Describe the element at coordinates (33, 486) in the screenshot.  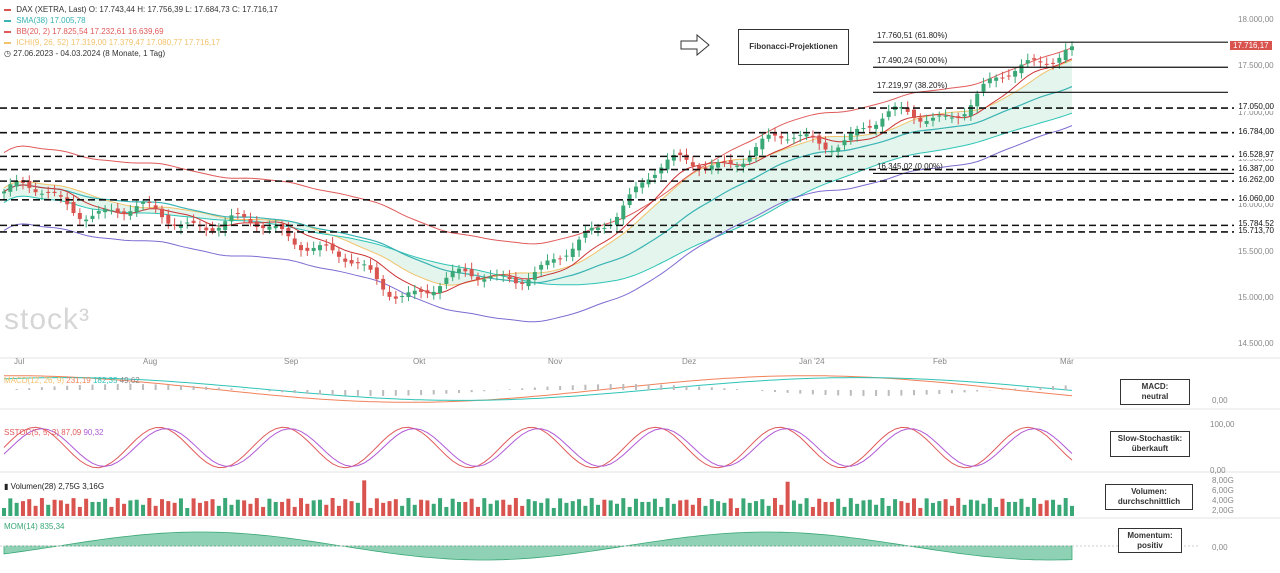
I see `volume-label: Volumen(28)` at that location.